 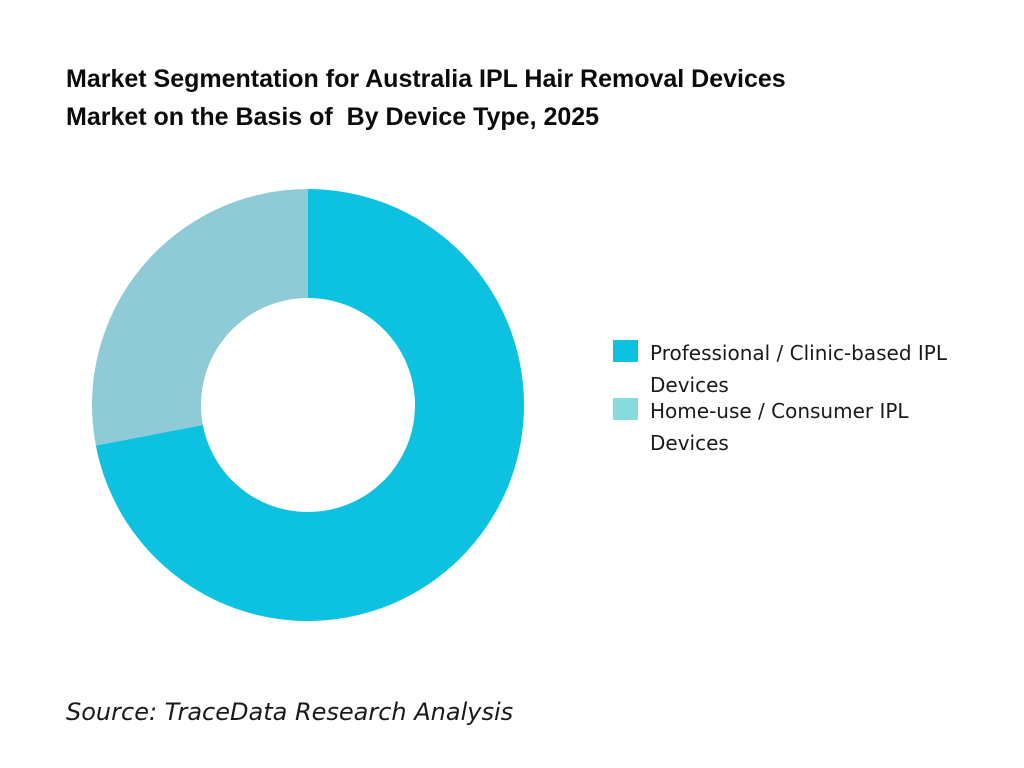 I want to click on legend-label-home-use: Home-use / Consumer IPL Devices, so click(x=779, y=427).